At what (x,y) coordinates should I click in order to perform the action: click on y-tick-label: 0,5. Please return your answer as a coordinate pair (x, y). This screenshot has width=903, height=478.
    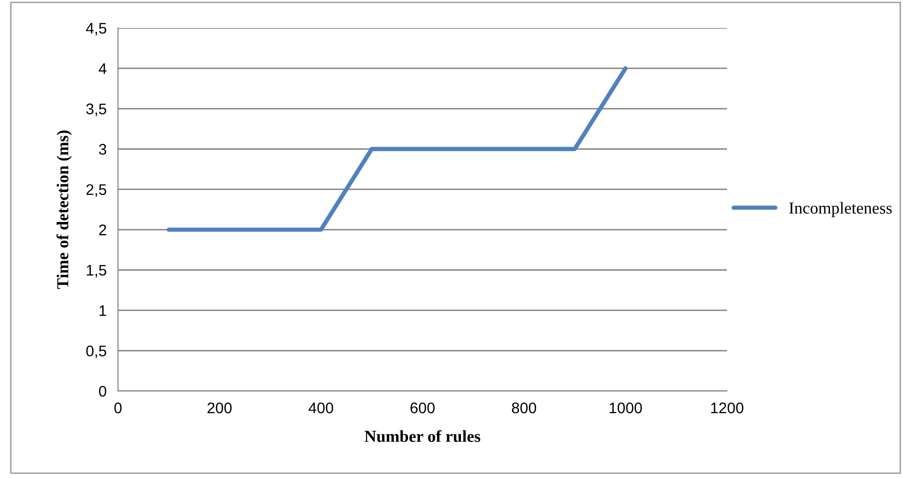
    Looking at the image, I should click on (96, 352).